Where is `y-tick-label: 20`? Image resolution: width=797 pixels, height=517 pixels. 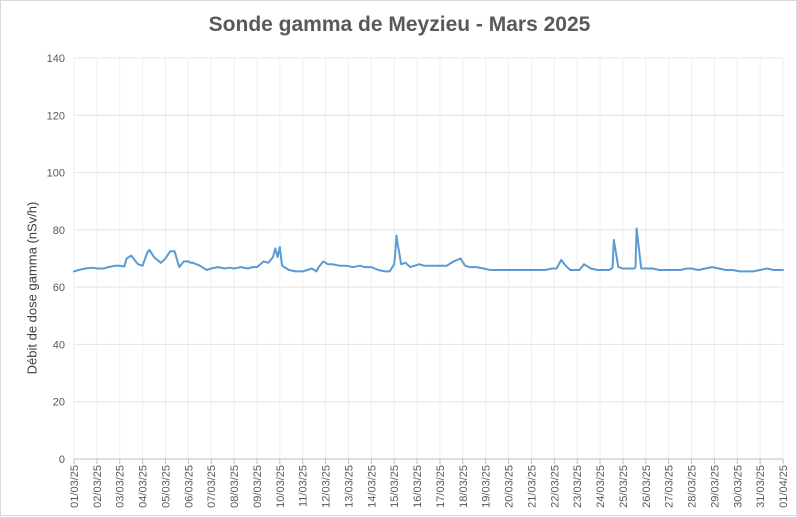
y-tick-label: 20 is located at coordinates (59, 403).